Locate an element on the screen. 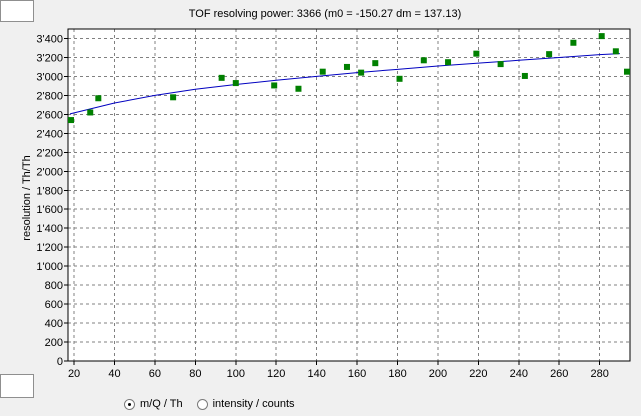  x-tick-label: 220 is located at coordinates (478, 374).